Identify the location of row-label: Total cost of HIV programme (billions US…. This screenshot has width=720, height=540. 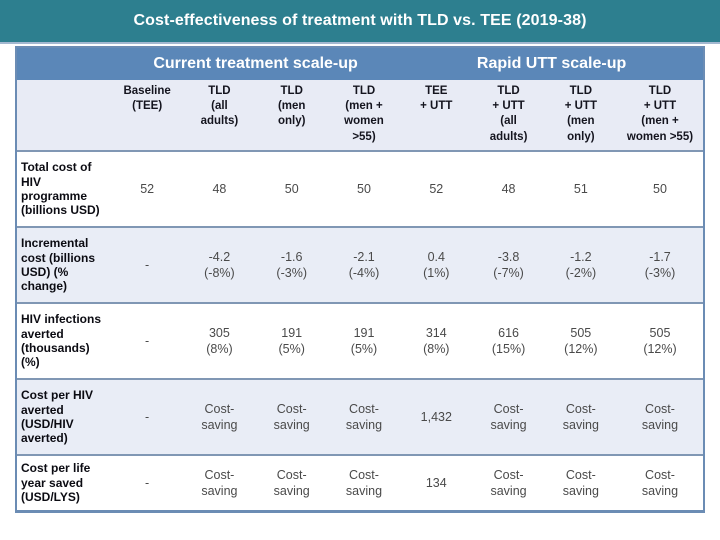
(60, 189).